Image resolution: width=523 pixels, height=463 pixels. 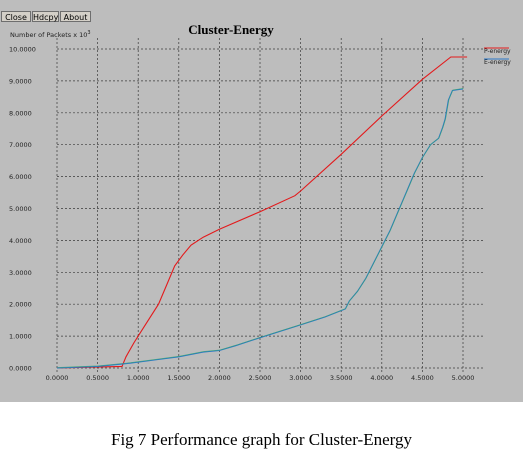 What do you see at coordinates (20, 305) in the screenshot?
I see `y-tick-label: 2.0000` at bounding box center [20, 305].